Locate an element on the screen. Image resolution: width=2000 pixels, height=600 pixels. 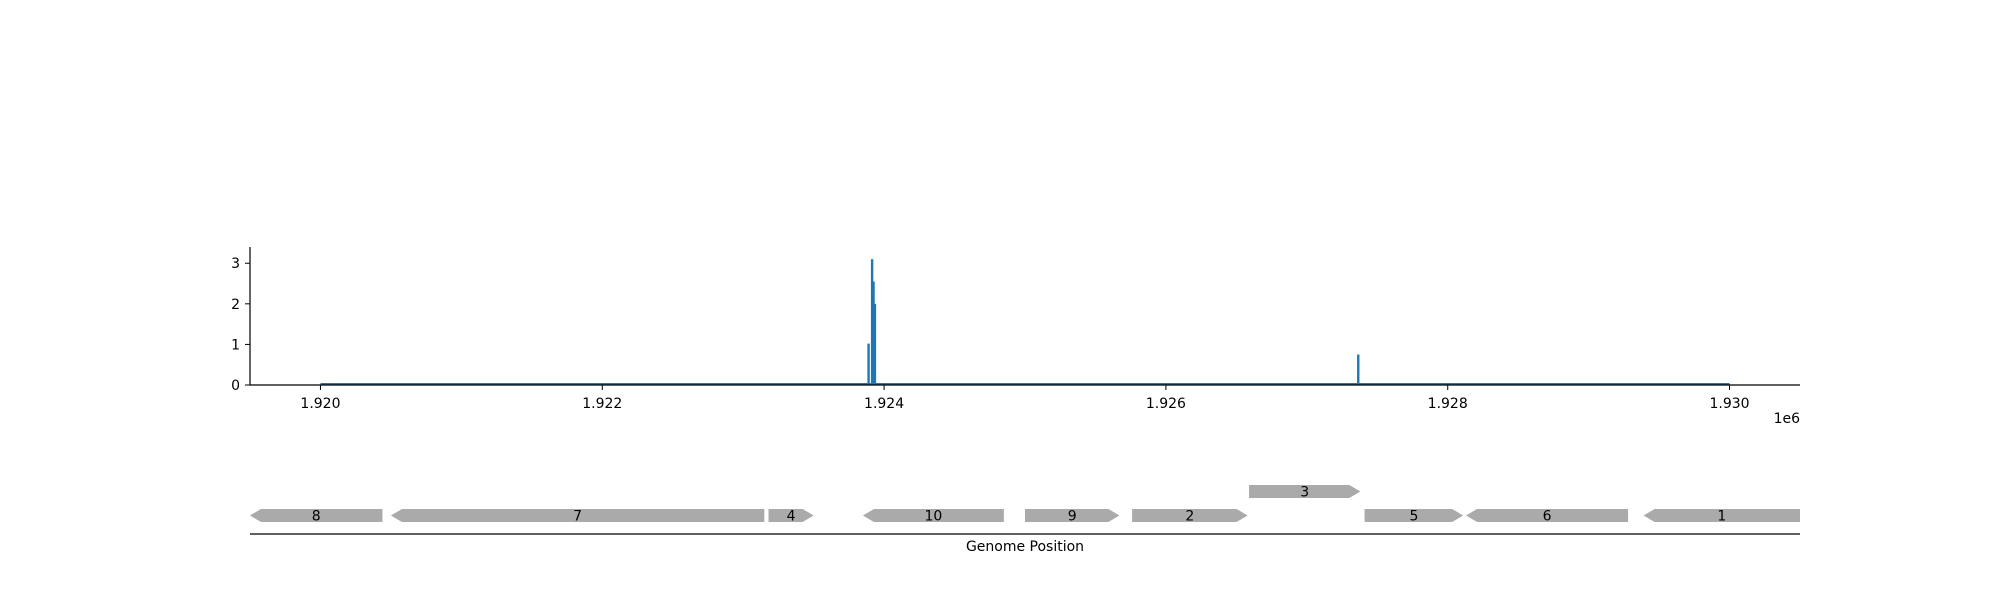
gene-track-axis-label: Genome Position is located at coordinates (1025, 547).